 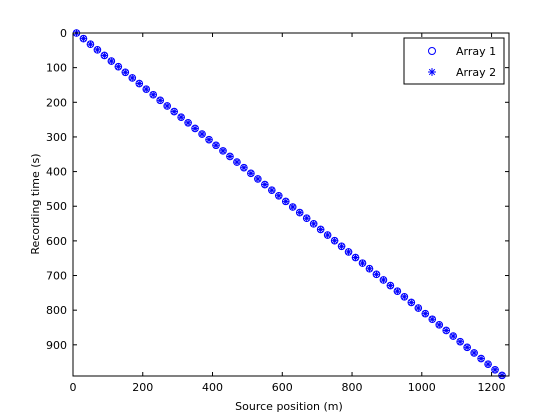 What do you see at coordinates (56, 172) in the screenshot?
I see `y-tick-label: 400` at bounding box center [56, 172].